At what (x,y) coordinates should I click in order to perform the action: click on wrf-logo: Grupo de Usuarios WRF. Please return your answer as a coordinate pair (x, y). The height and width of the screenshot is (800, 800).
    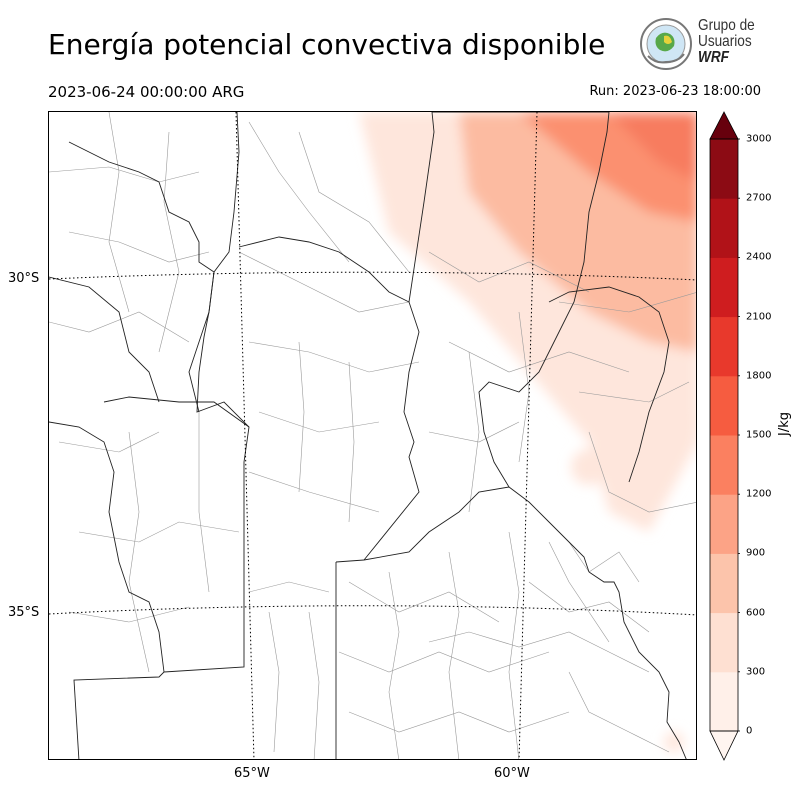
    Looking at the image, I should click on (703, 44).